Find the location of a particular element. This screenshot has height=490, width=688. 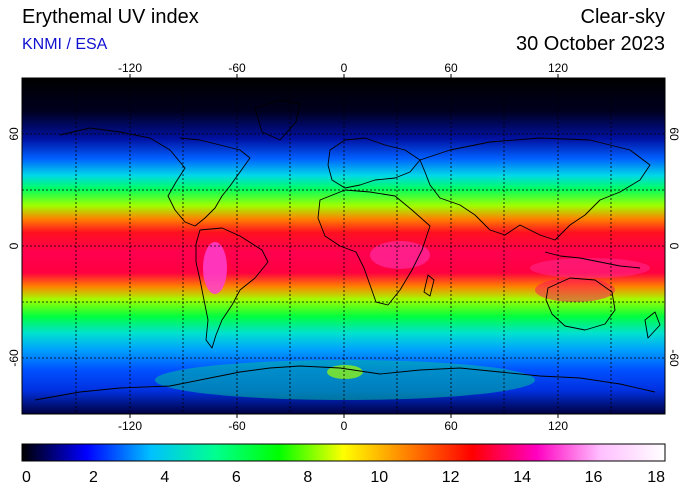

coastline-antarctica is located at coordinates (345, 383).